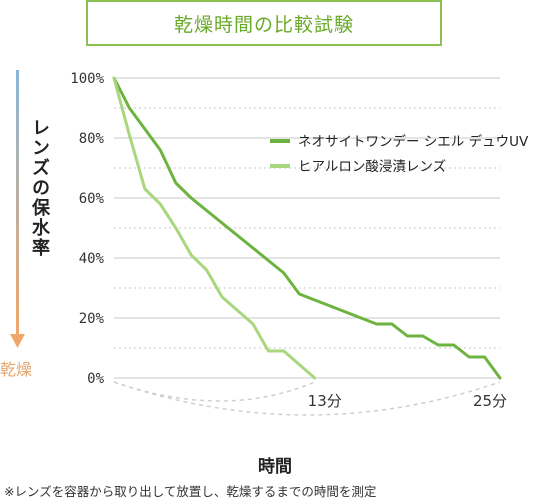 The image size is (550, 500). Describe the element at coordinates (92, 139) in the screenshot. I see `y-tick-label: 80%` at that location.